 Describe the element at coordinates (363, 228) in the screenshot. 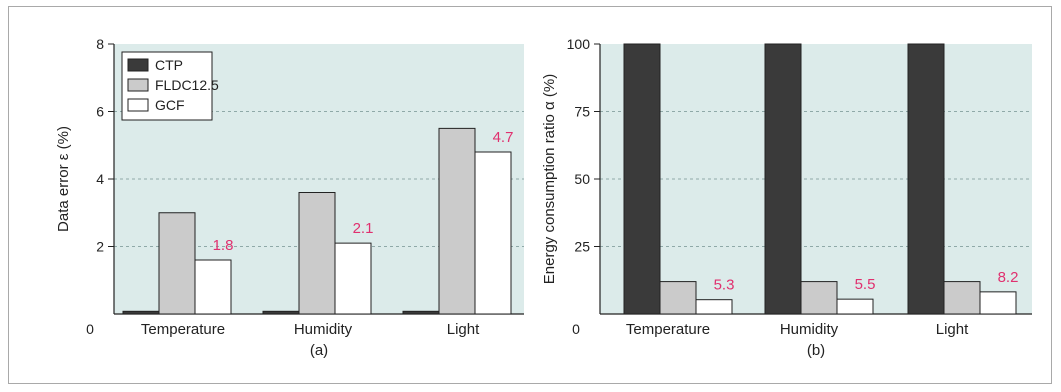

I see `data-label: 2.1` at that location.